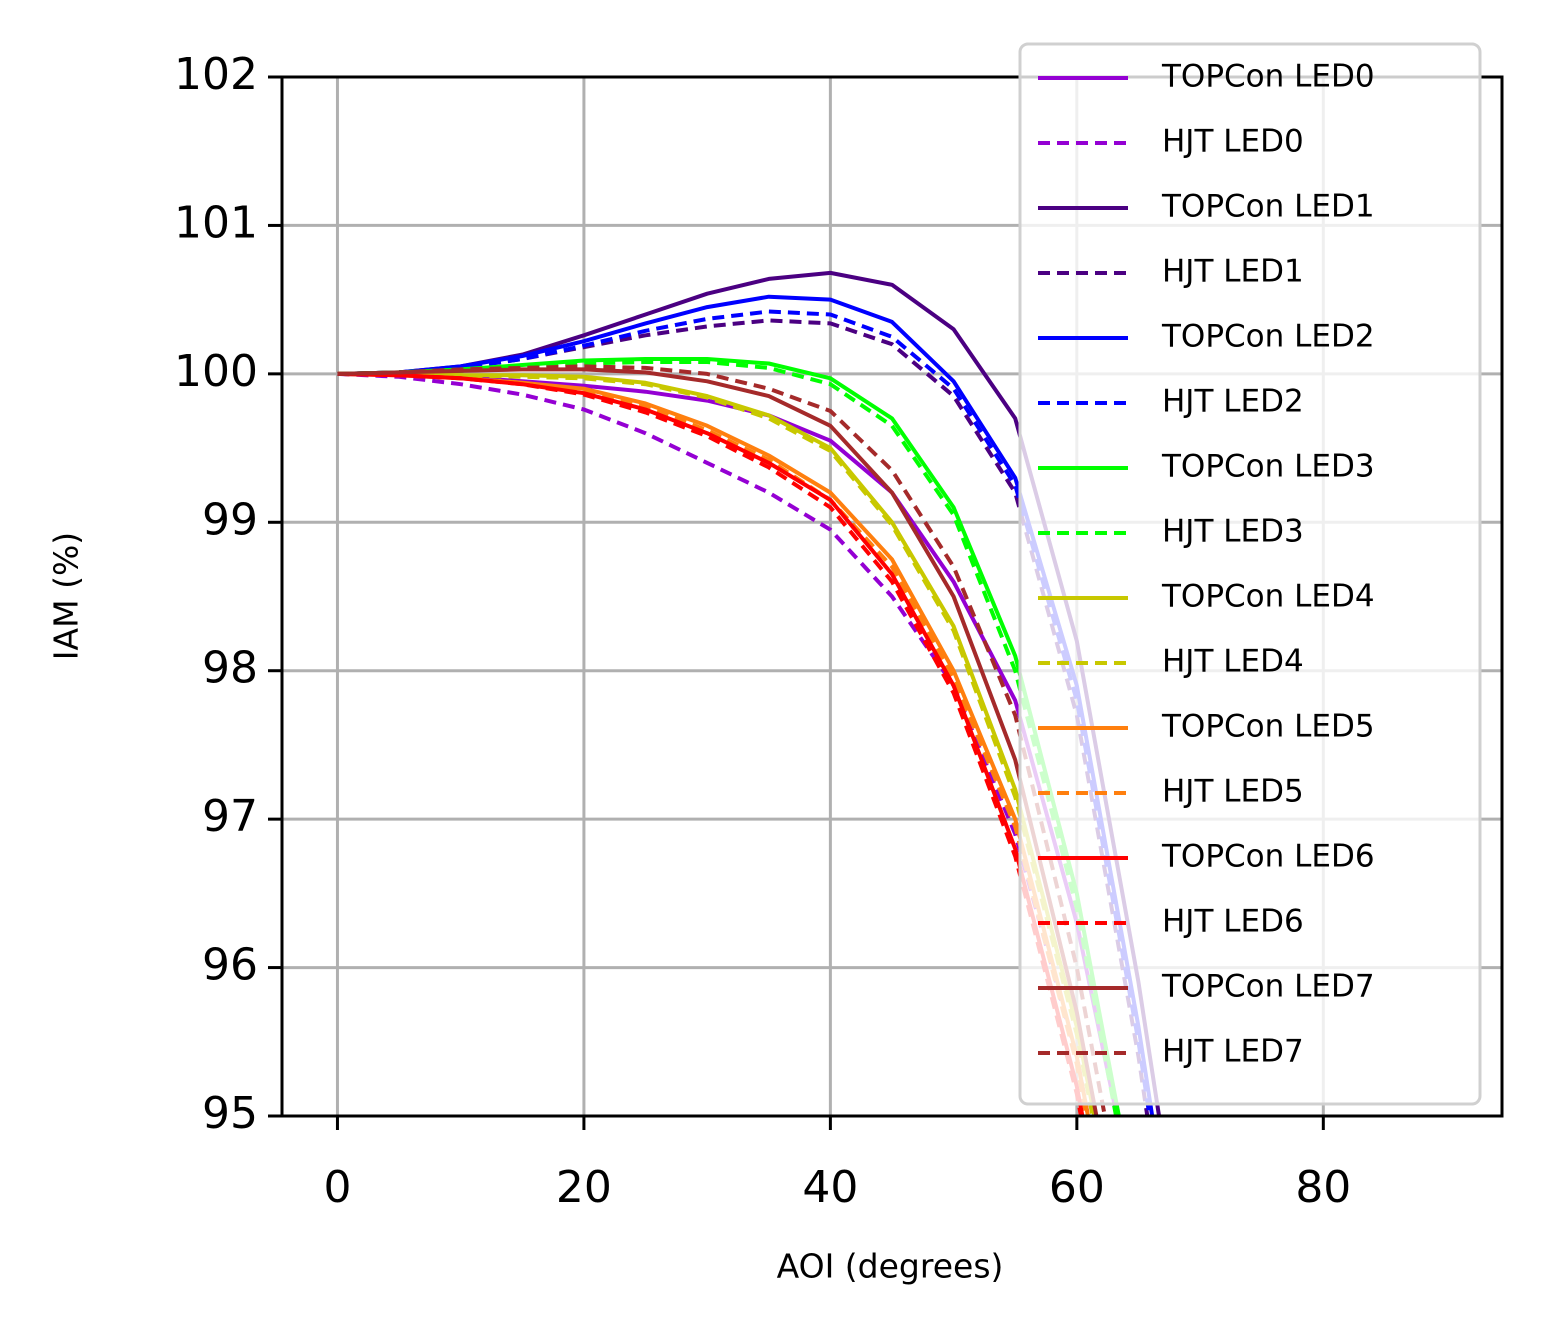 Image resolution: width=1546 pixels, height=1339 pixels. I want to click on y-tick-label: 100, so click(216, 371).